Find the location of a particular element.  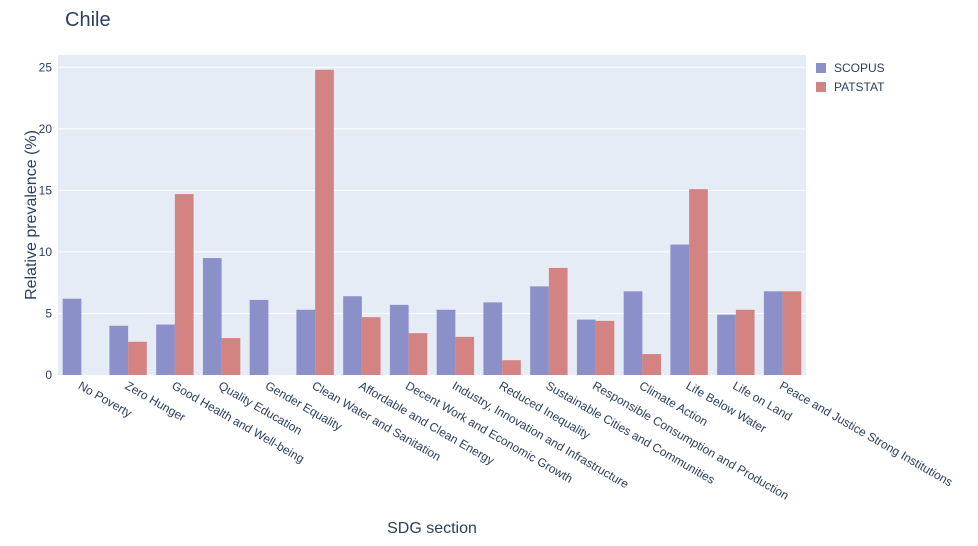

x-tick-label: Peace and Justice Strong Institutions is located at coordinates (866, 433).